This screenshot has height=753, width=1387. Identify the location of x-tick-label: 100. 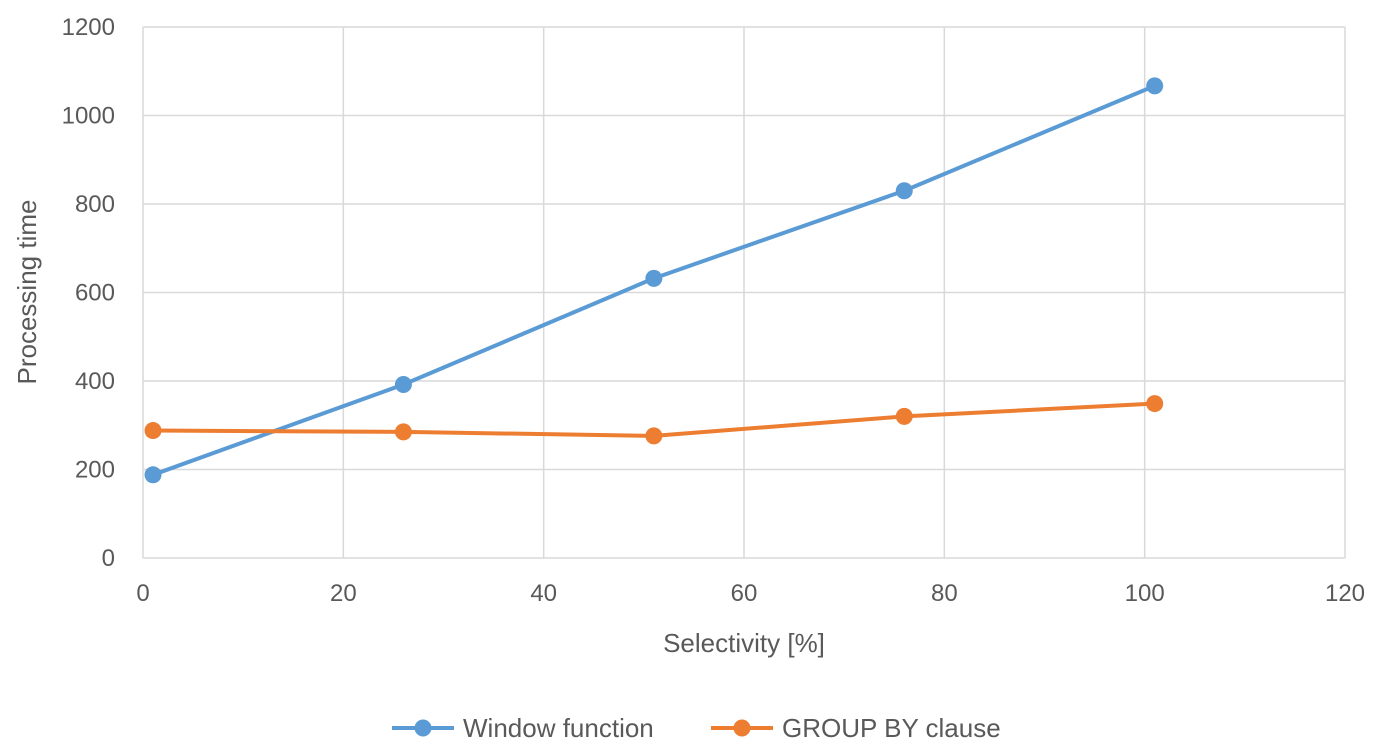
(1145, 593).